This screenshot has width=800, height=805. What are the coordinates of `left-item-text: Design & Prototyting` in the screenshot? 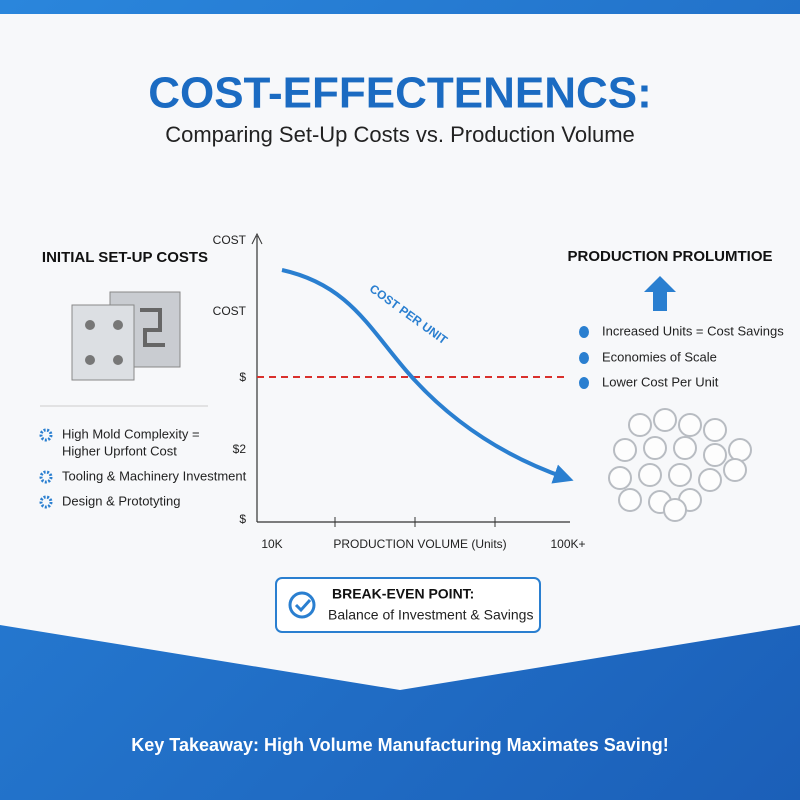 It's located at (121, 500).